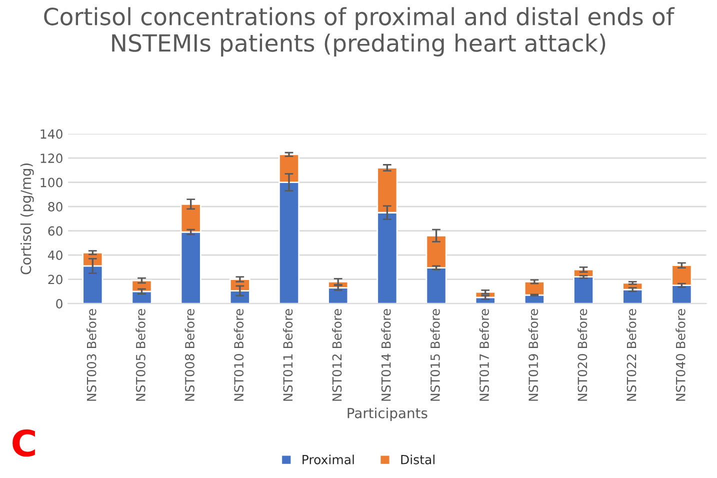 This screenshot has height=478, width=717. Describe the element at coordinates (484, 355) in the screenshot. I see `x-tick-label: NST017 Before` at that location.